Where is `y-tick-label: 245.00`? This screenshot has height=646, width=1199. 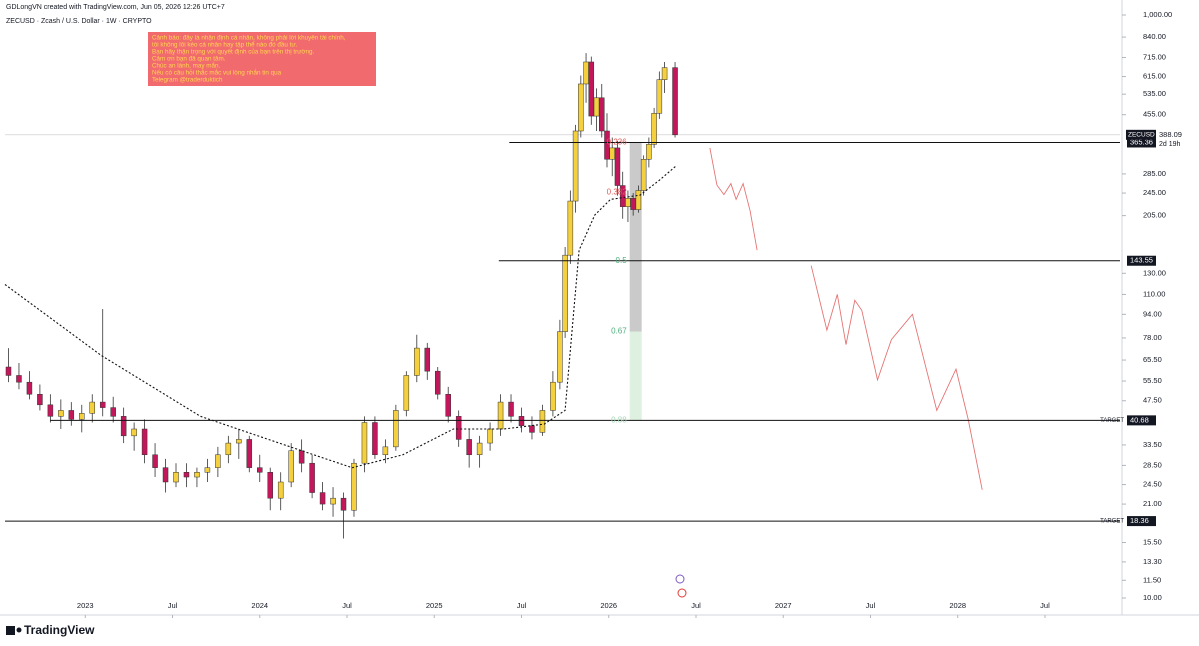 y-tick-label: 245.00 is located at coordinates (1154, 192).